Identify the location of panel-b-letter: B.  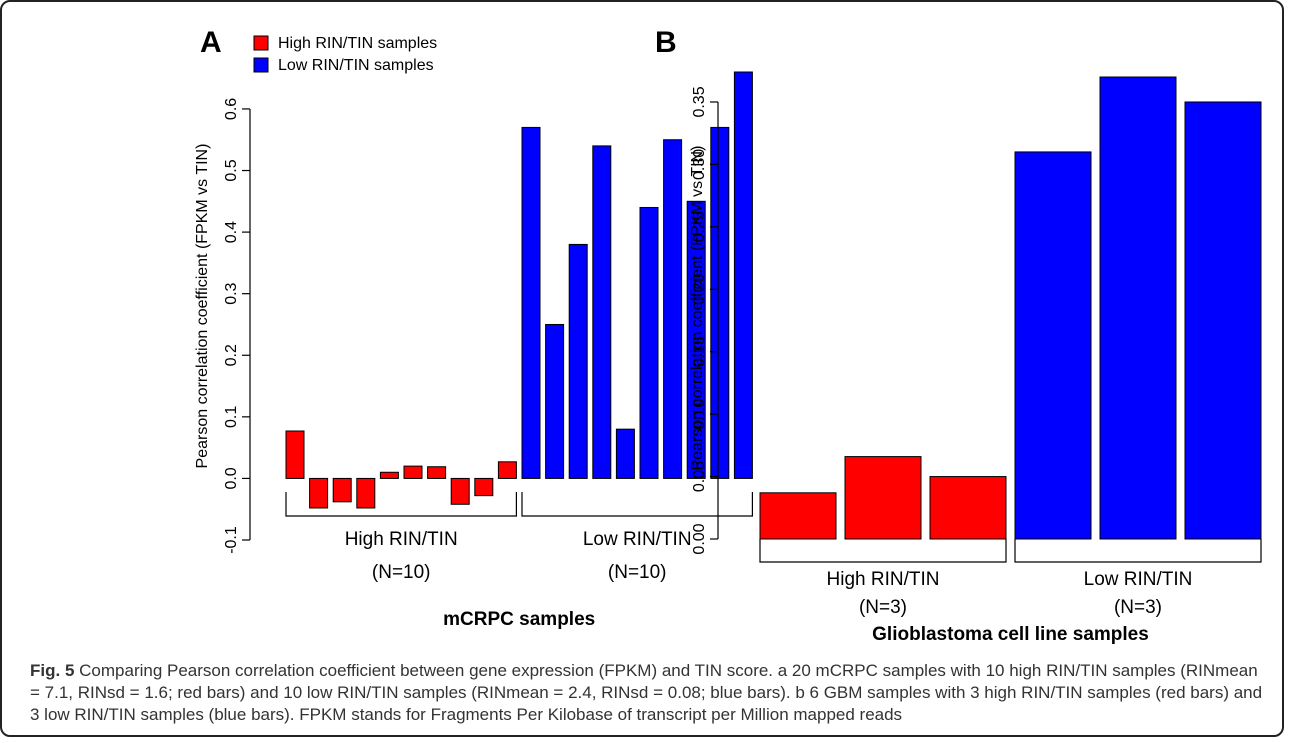
(666, 42).